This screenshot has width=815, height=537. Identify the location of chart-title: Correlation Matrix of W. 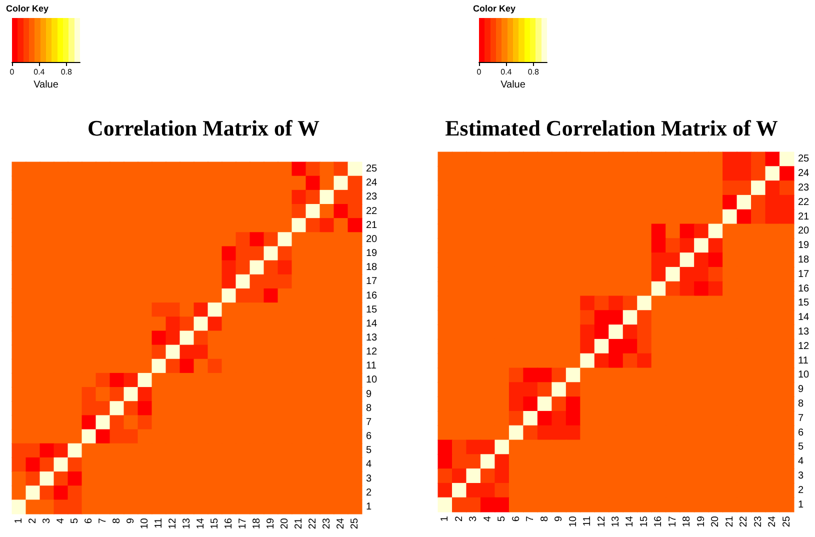
(204, 128).